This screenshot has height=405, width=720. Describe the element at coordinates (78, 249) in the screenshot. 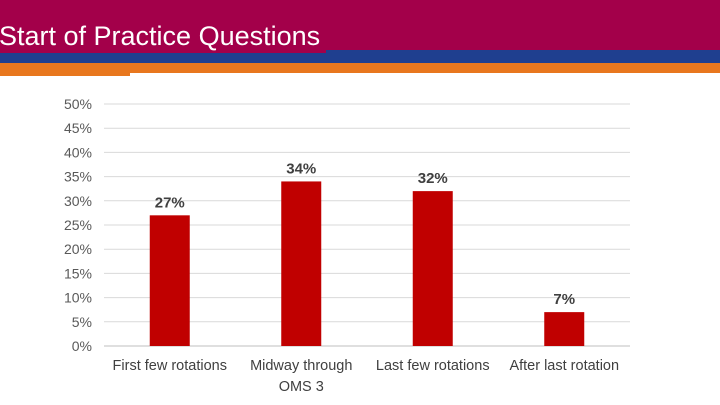

I see `y-tick-label: 20%` at that location.